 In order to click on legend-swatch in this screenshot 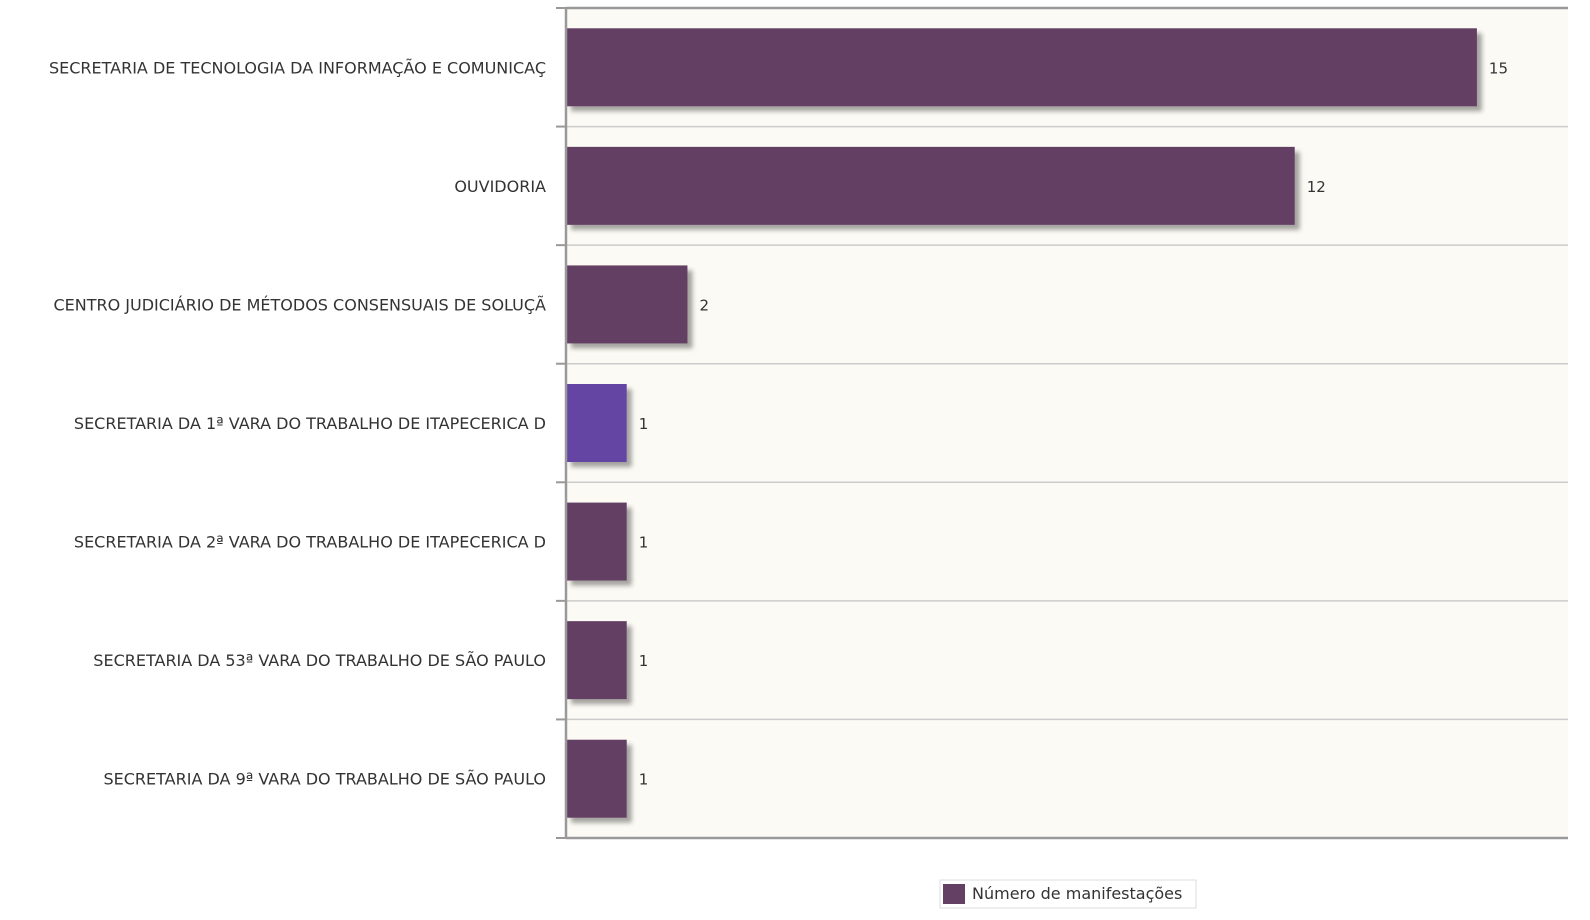, I will do `click(954, 894)`.